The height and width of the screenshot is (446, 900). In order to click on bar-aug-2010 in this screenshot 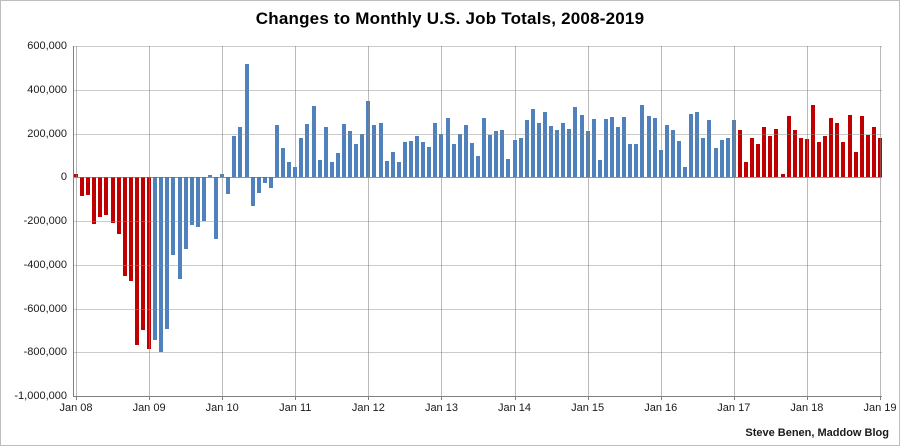, I will do `click(264, 180)`.